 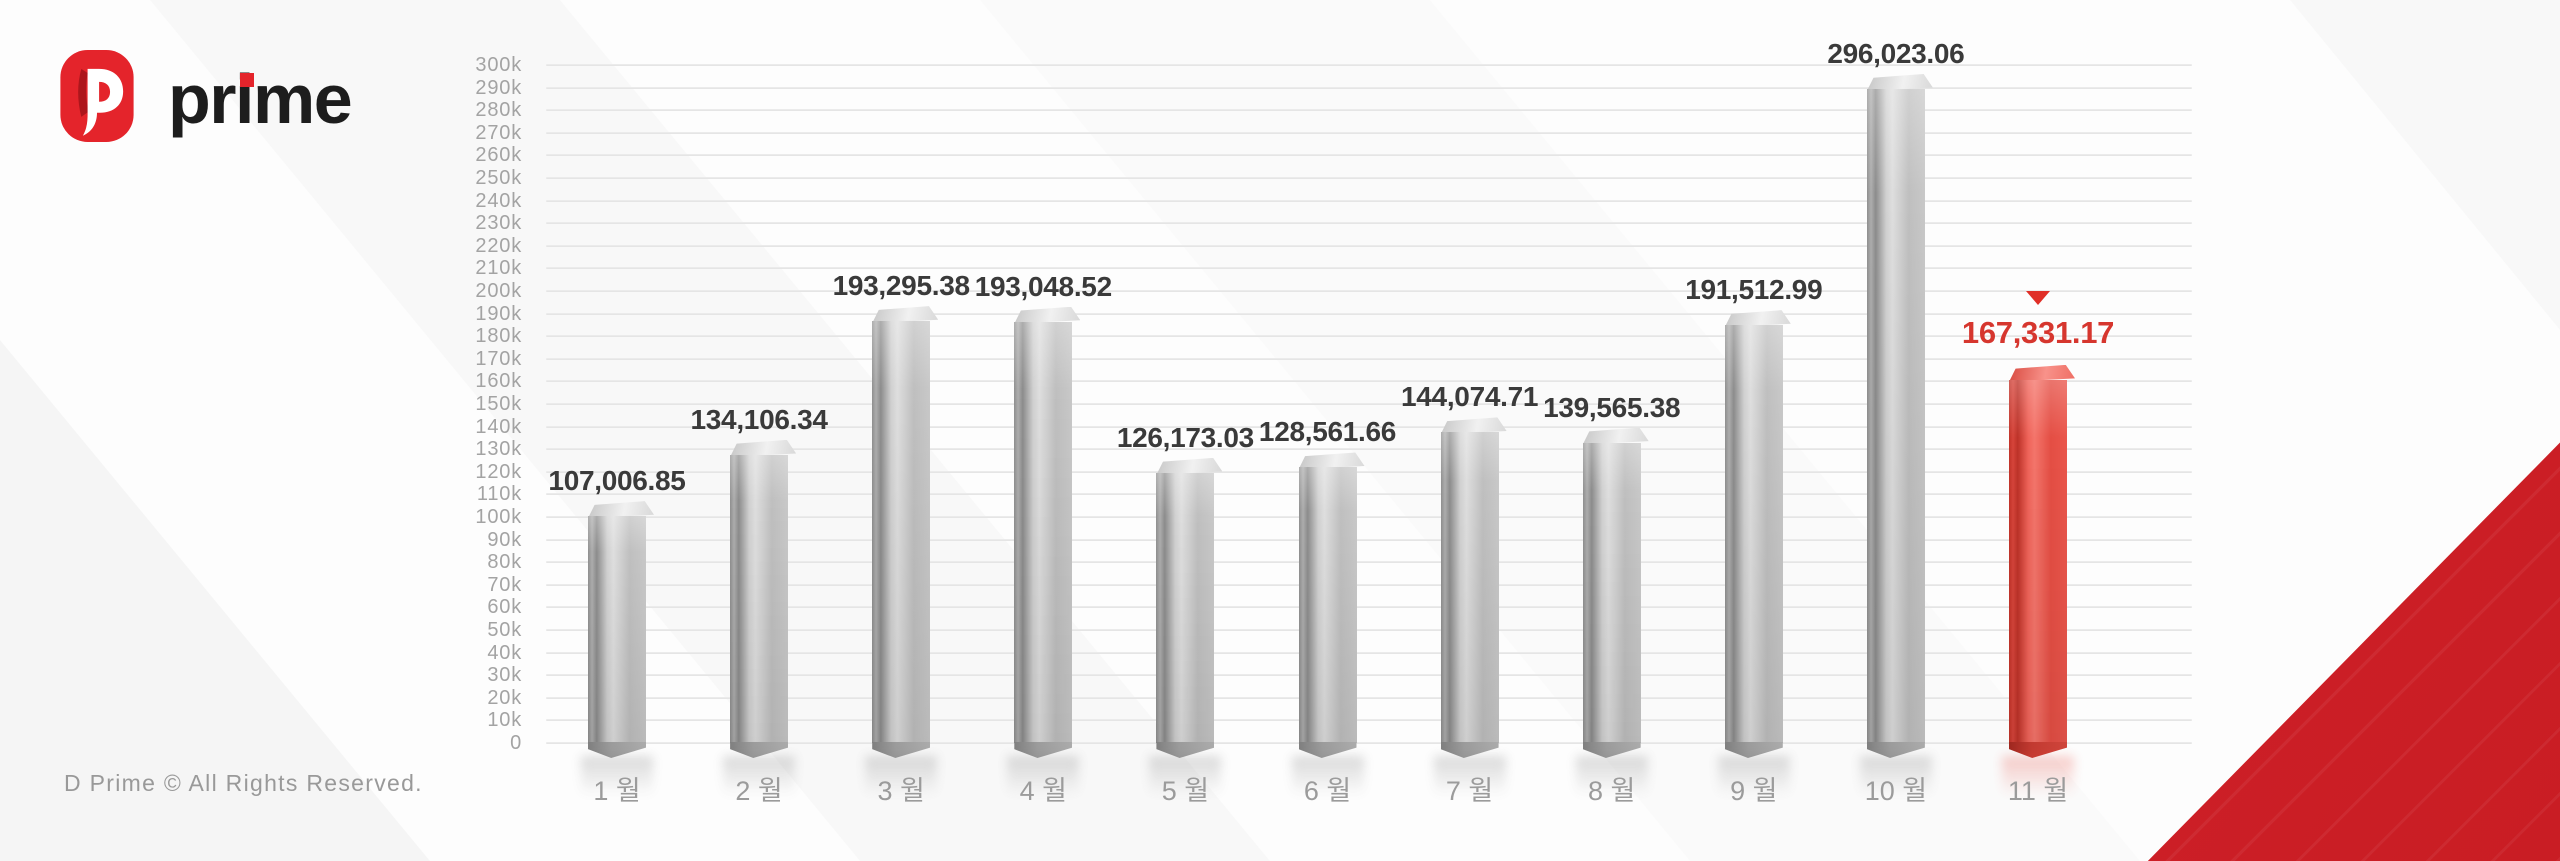 I want to click on y-axis-tick-label: 160k, so click(x=498, y=381).